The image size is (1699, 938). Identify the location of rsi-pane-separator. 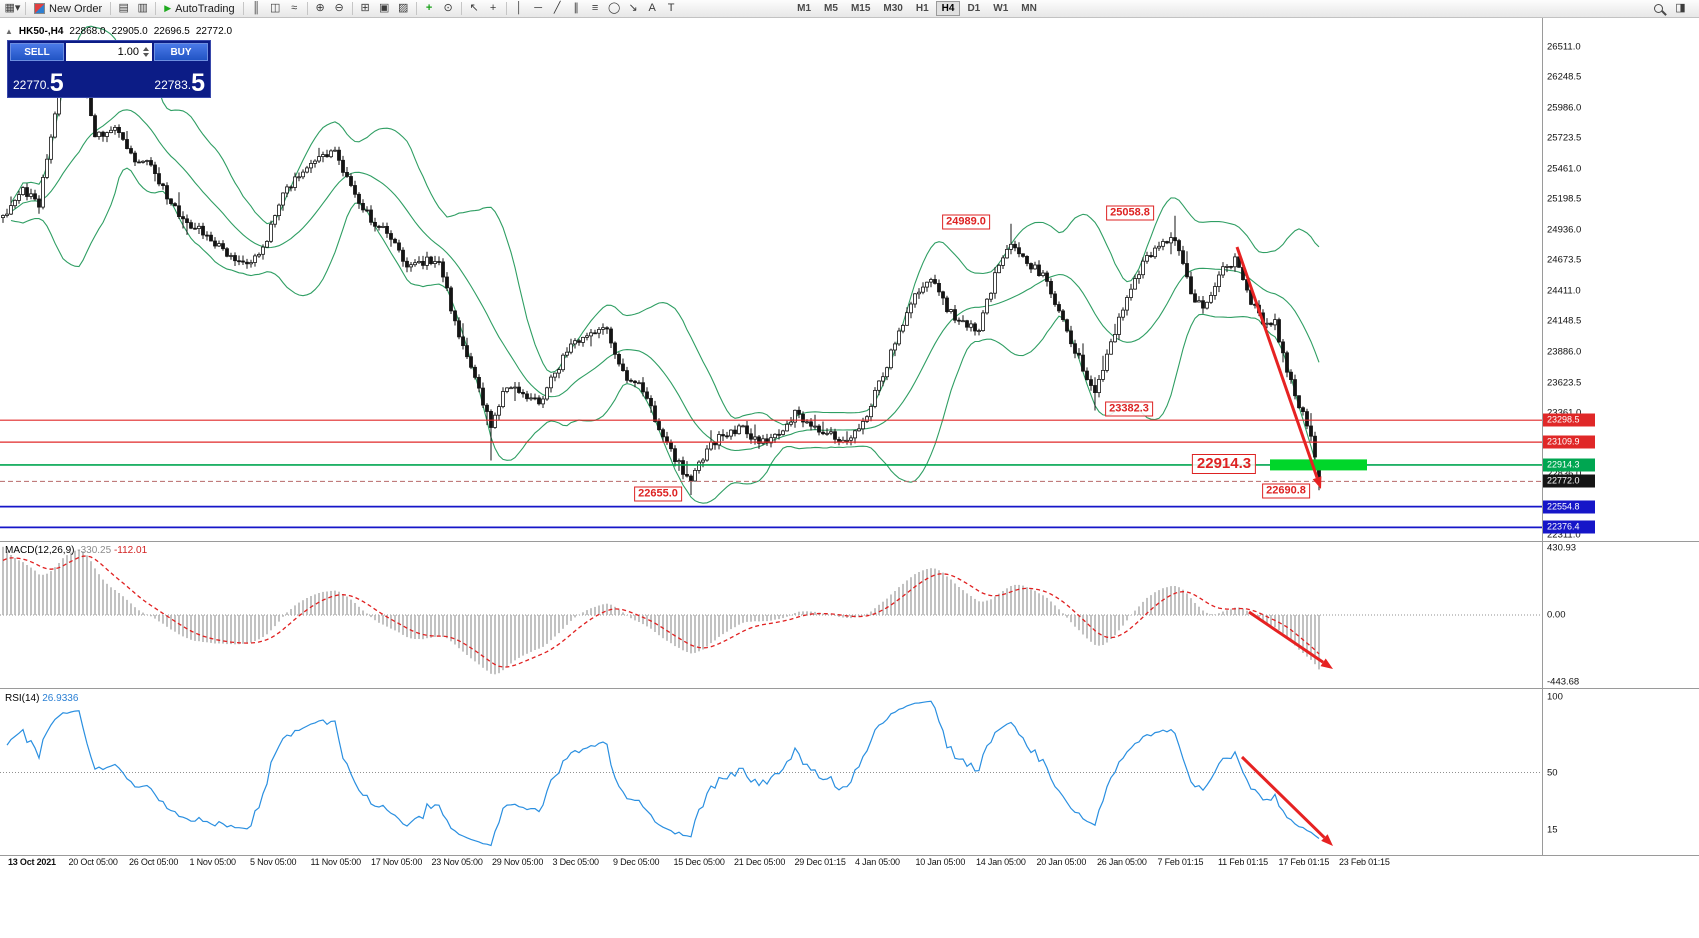
(849, 688).